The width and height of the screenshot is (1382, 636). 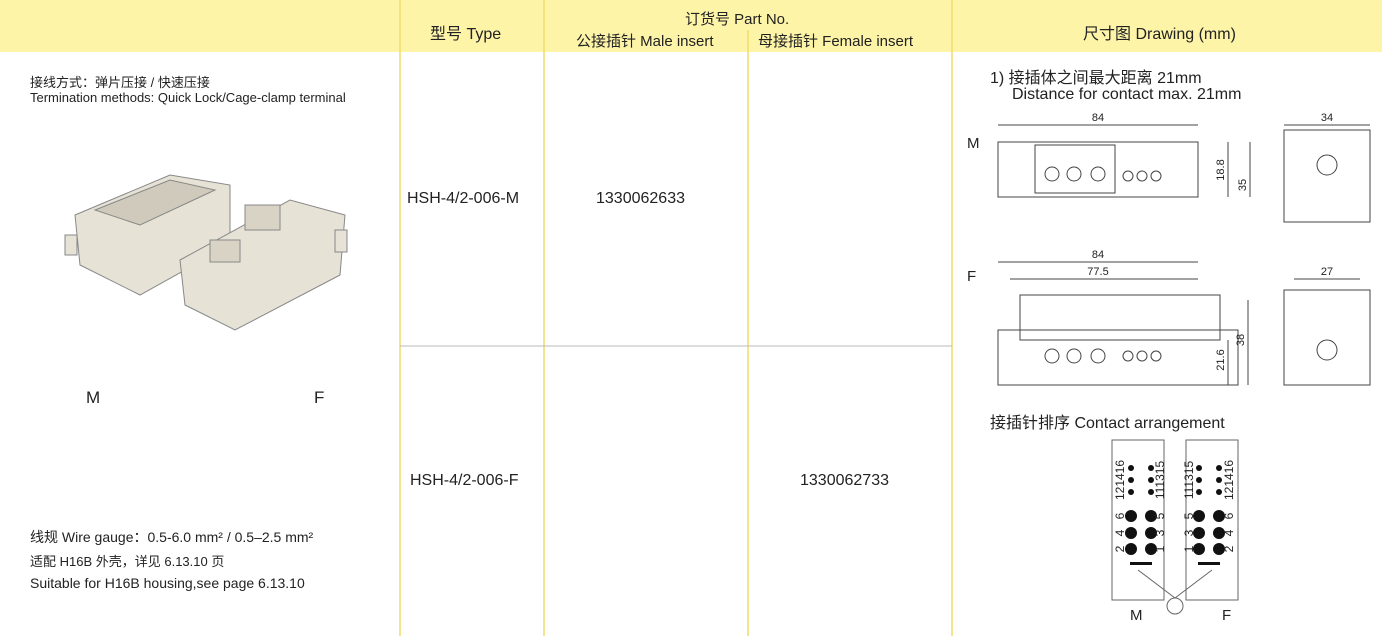 I want to click on header-type: 型号 Type, so click(x=466, y=34).